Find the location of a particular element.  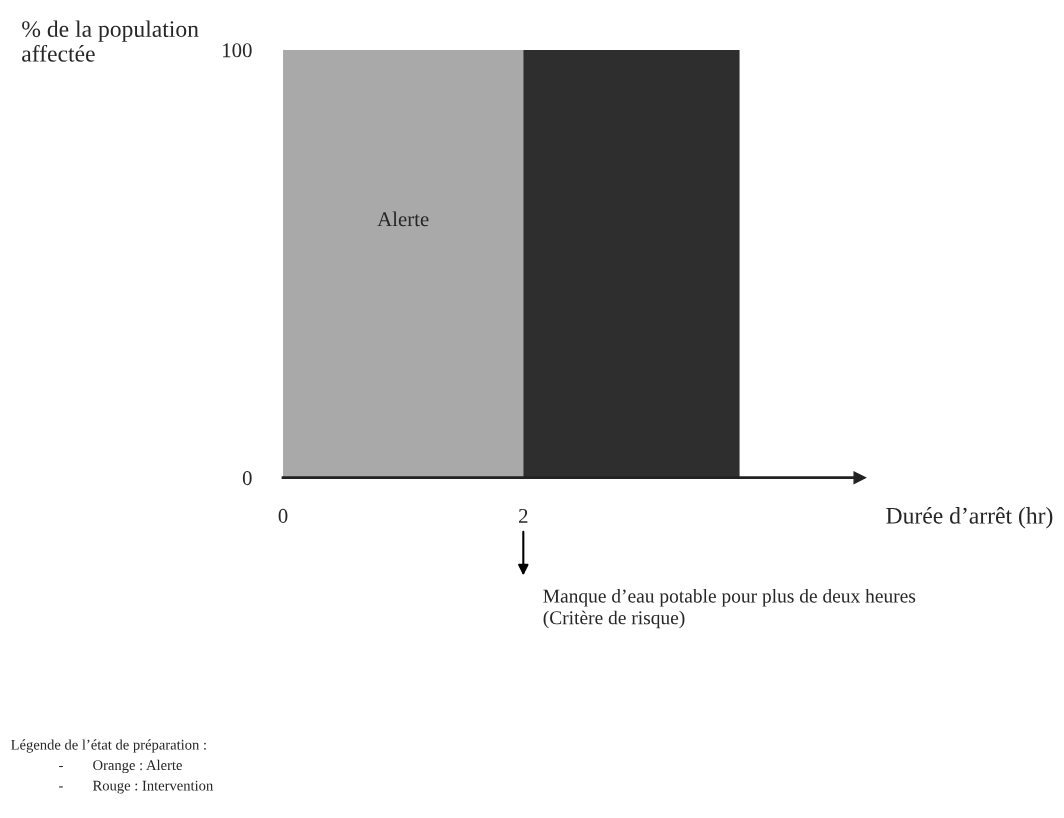

text: Légende de l’état de préparation : is located at coordinates (108, 746).